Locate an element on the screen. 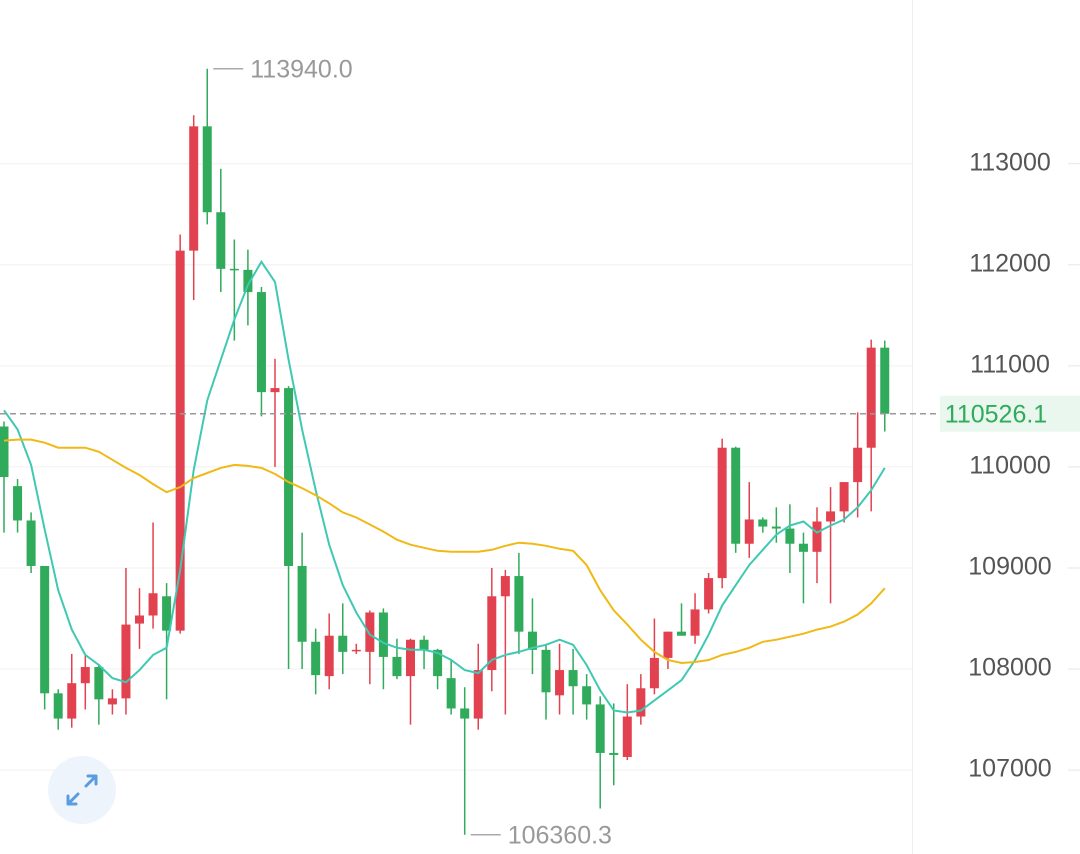  y-tick-label: 108000 is located at coordinates (1009, 668).